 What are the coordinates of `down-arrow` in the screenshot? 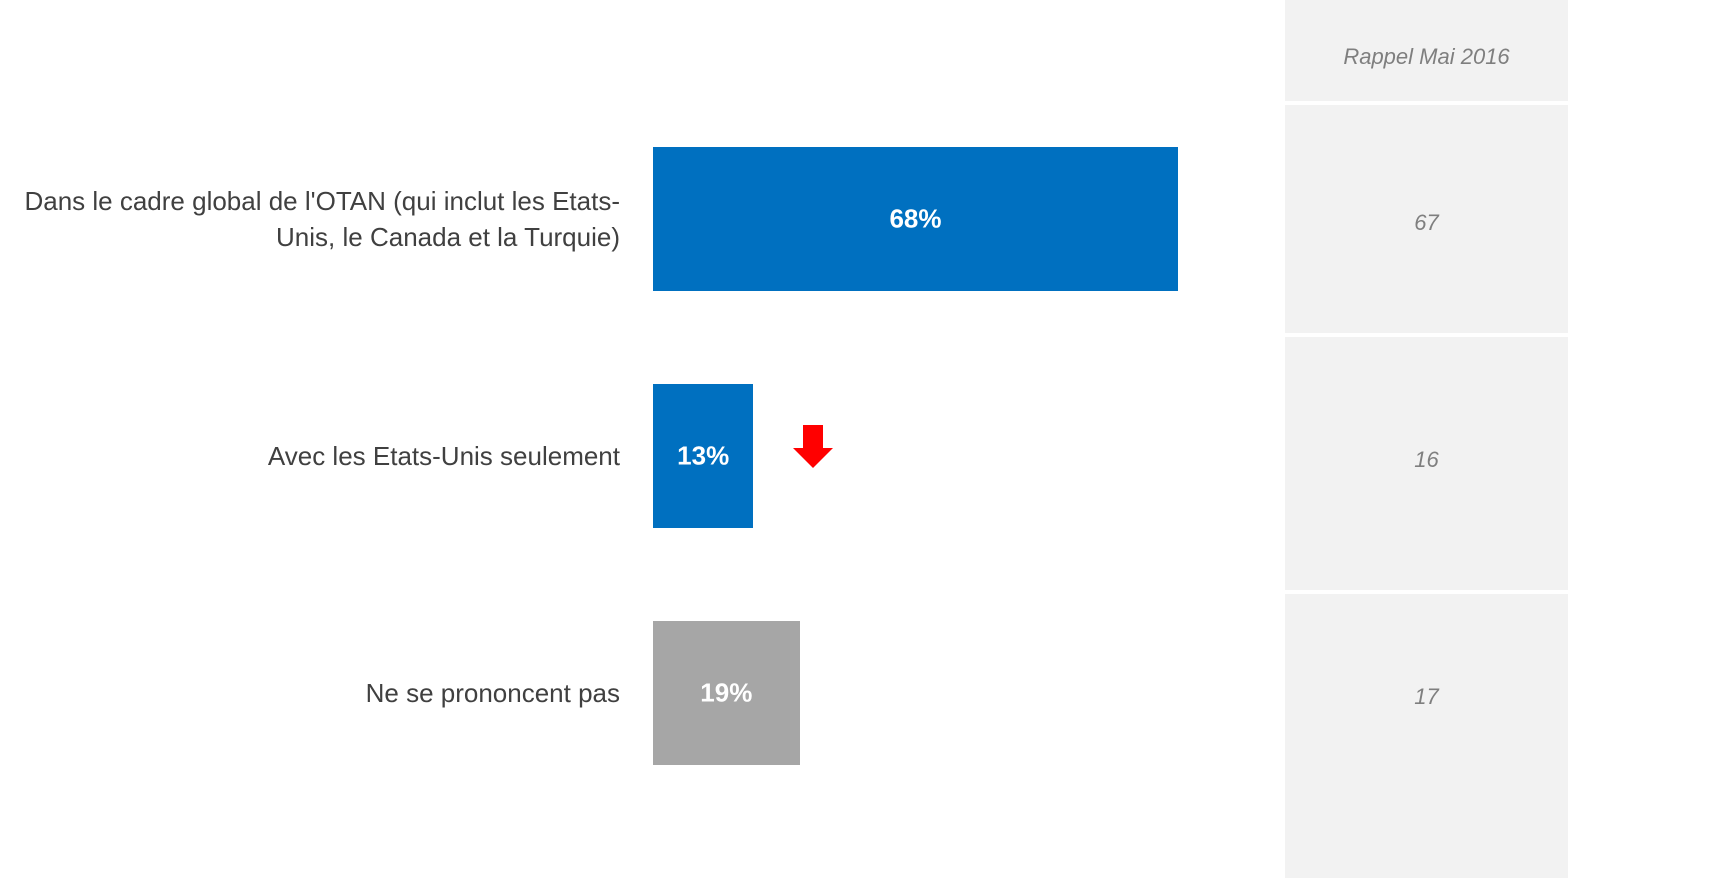 It's located at (813, 446).